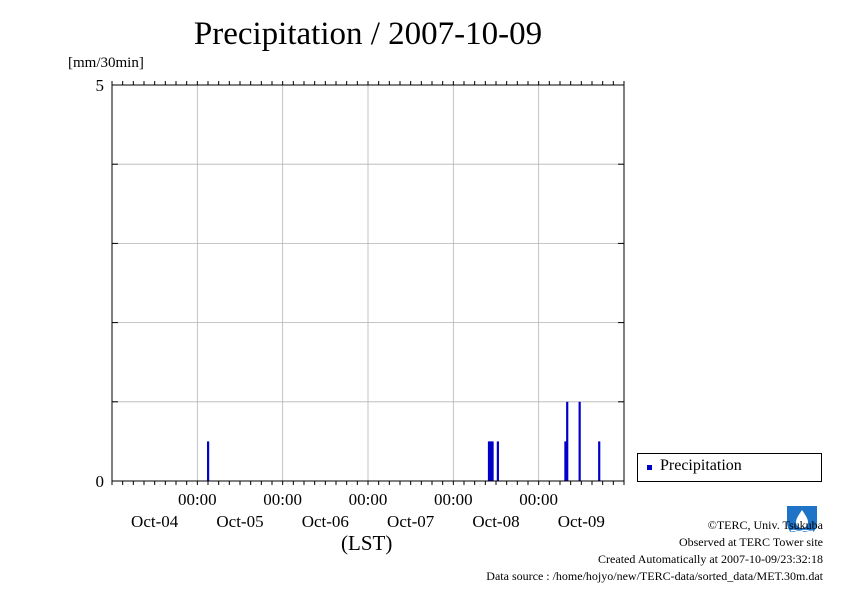 The height and width of the screenshot is (595, 842). Describe the element at coordinates (495, 521) in the screenshot. I see `date-label: Oct-08` at that location.